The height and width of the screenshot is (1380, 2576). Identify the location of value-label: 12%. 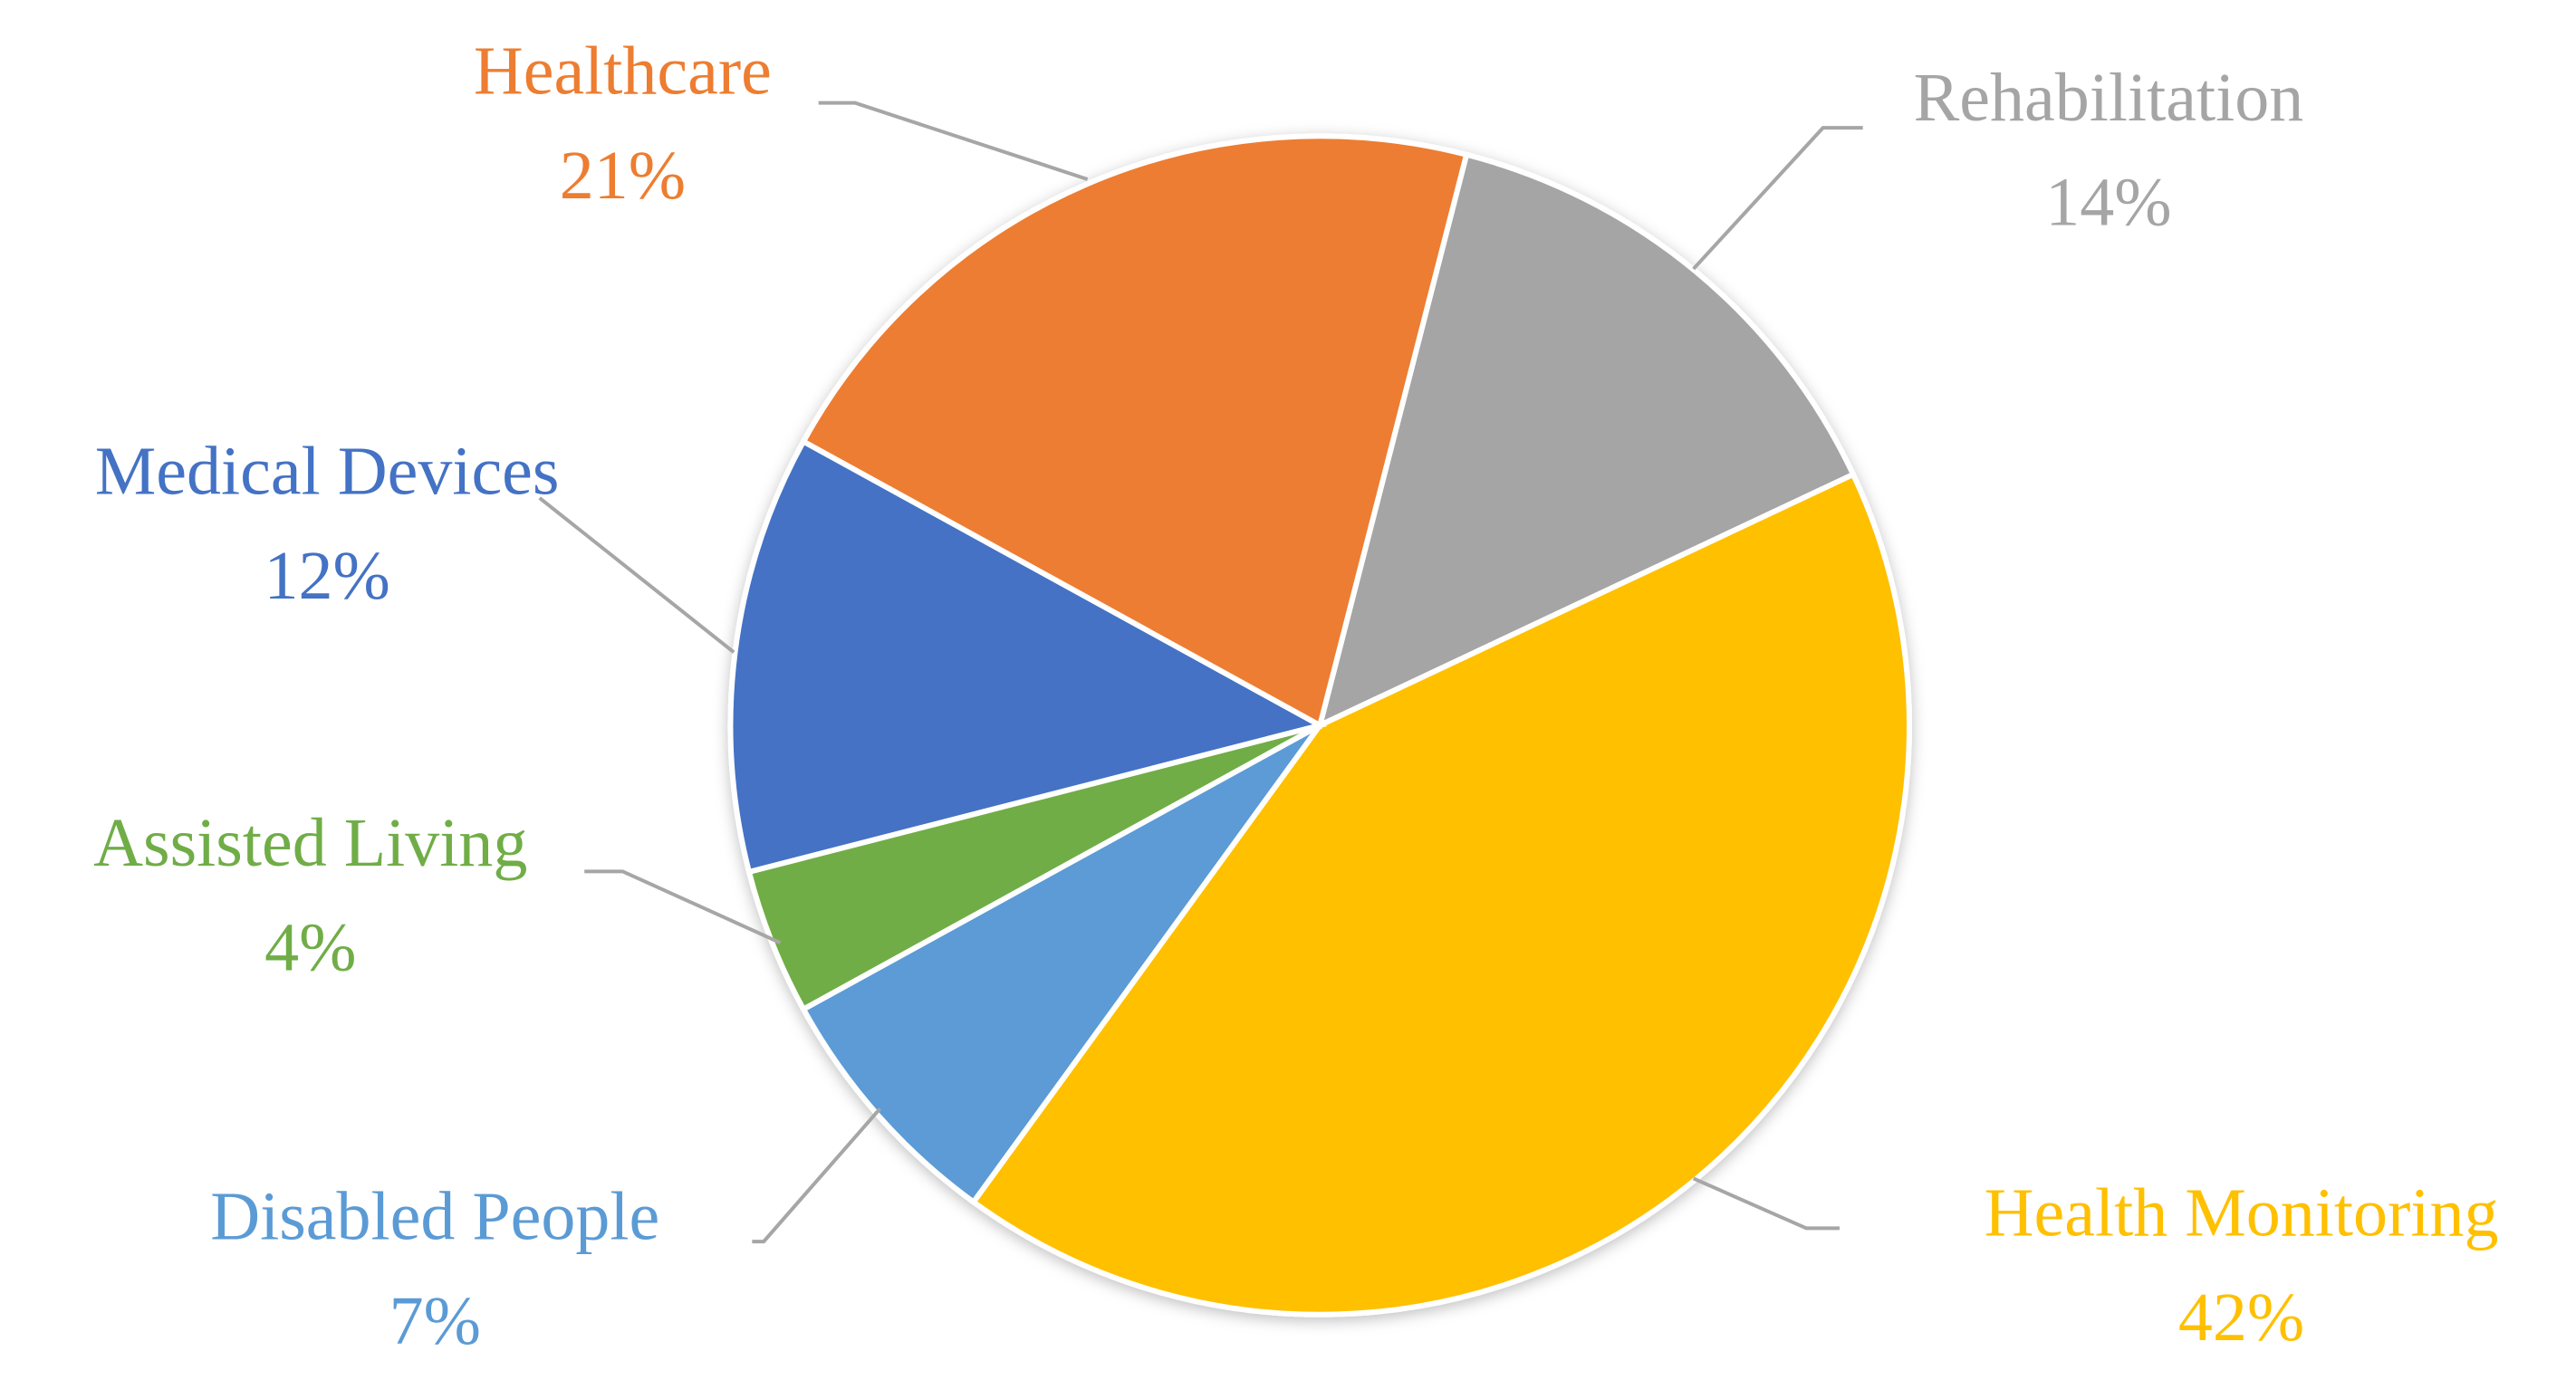
(326, 576).